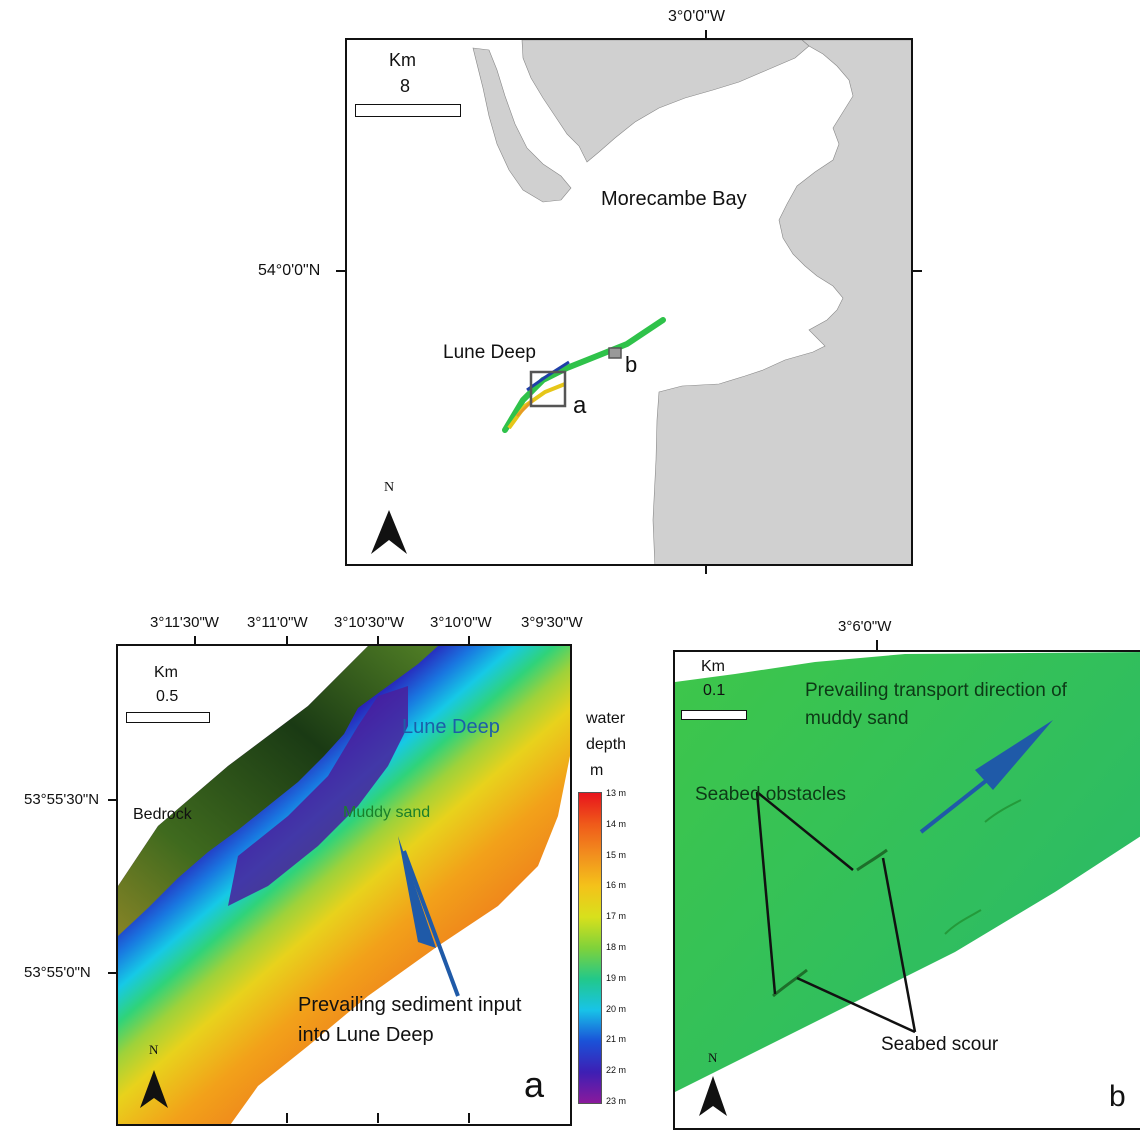 The width and height of the screenshot is (1140, 1130). Describe the element at coordinates (162, 814) in the screenshot. I see `label-bedrock: Bedrock` at that location.